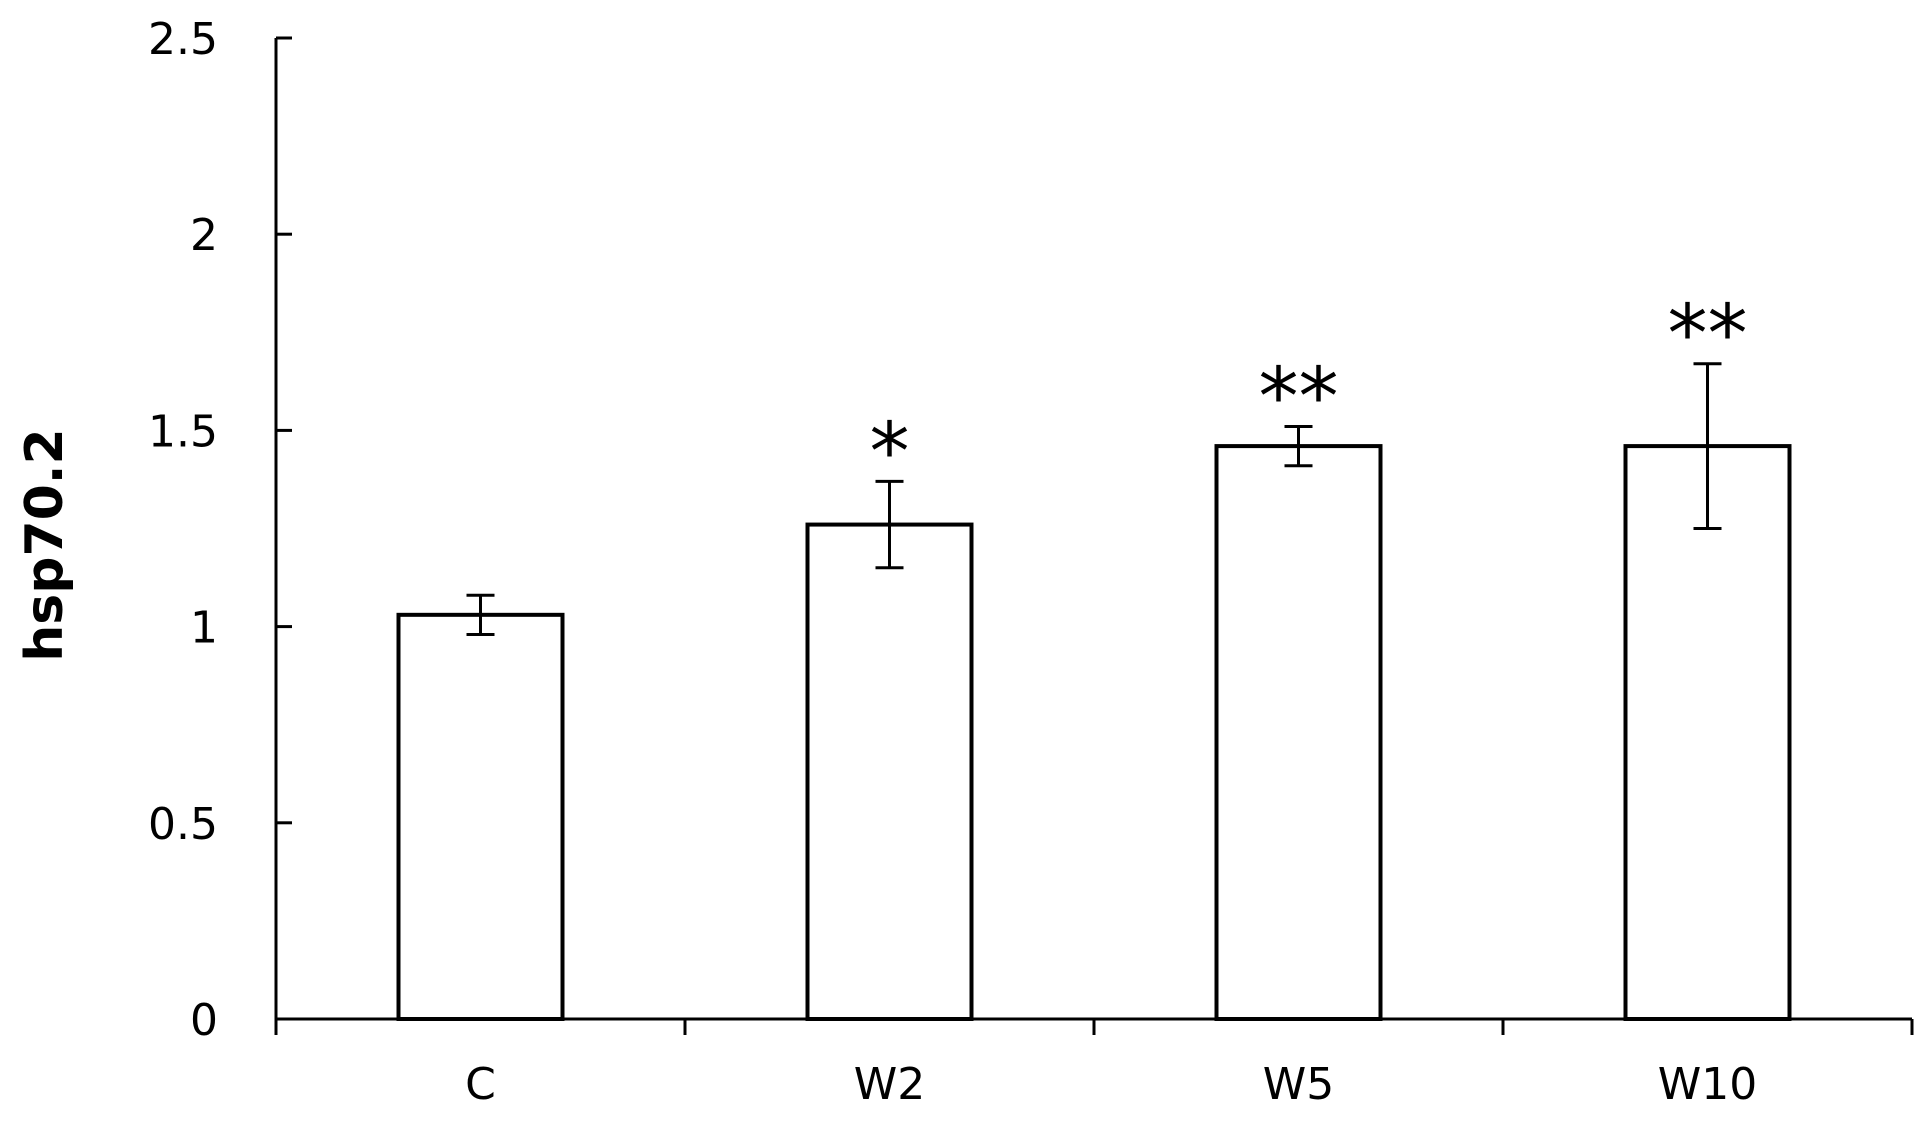  Describe the element at coordinates (890, 1084) in the screenshot. I see `x-tick-label: W2` at that location.